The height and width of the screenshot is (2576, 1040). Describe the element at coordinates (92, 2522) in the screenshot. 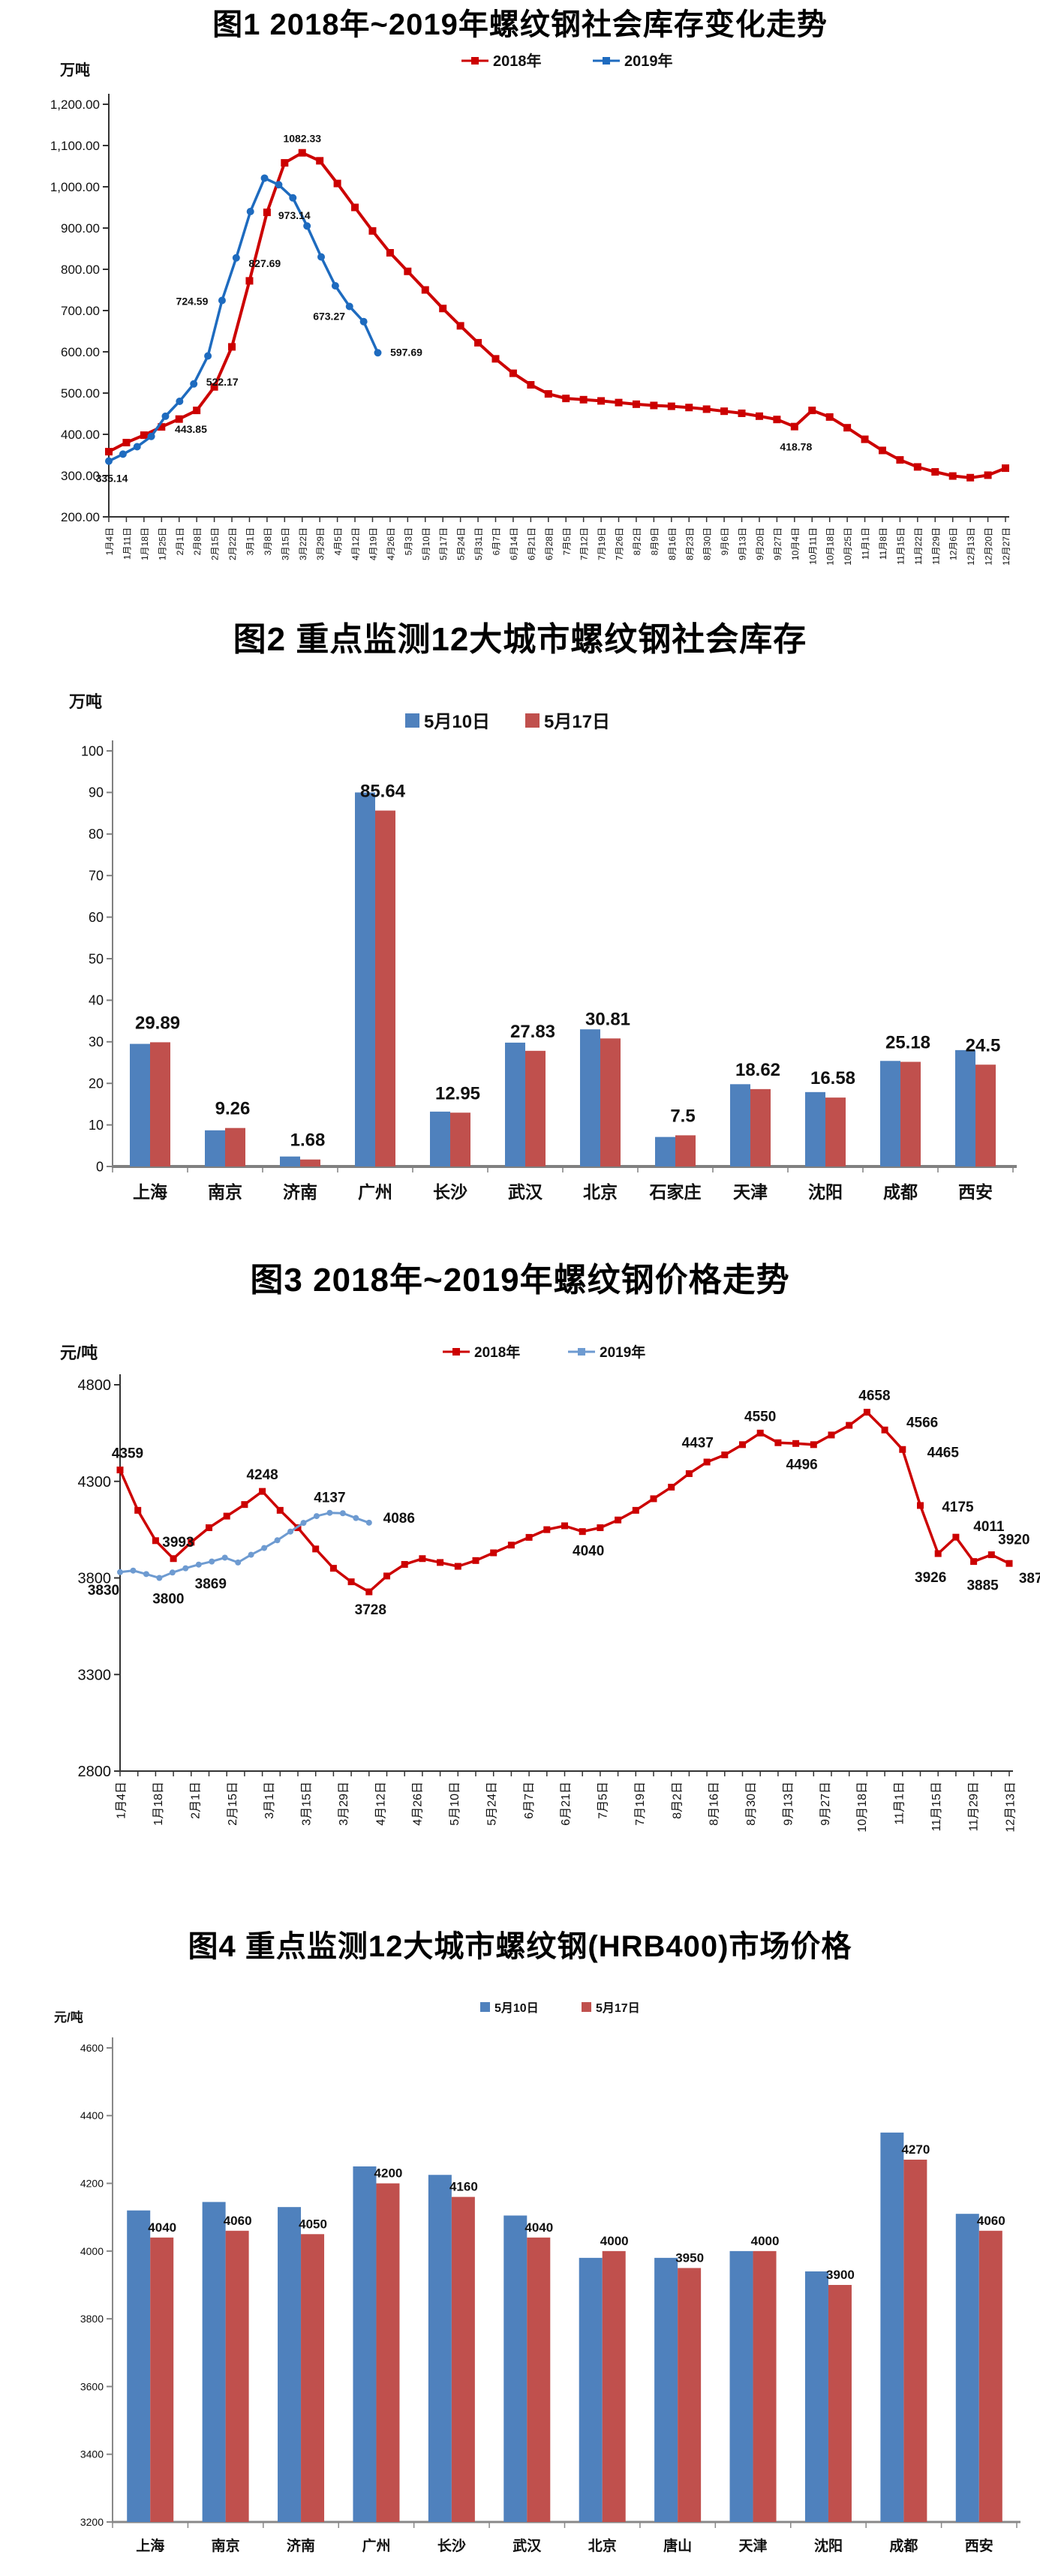

I see `y-tick-label: 3200` at that location.